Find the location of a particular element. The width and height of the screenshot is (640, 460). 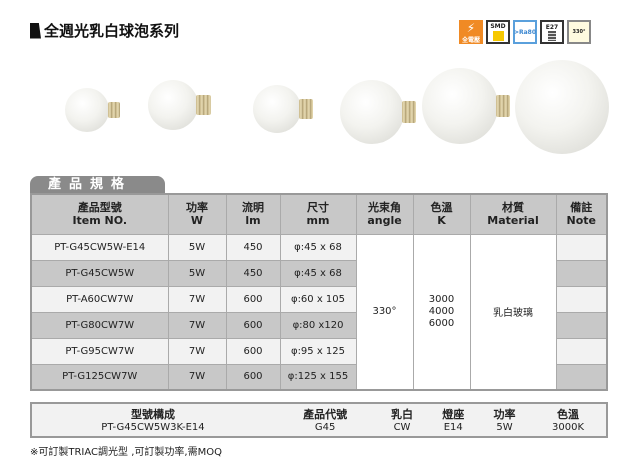

header-watt: 功率 W is located at coordinates (197, 214).